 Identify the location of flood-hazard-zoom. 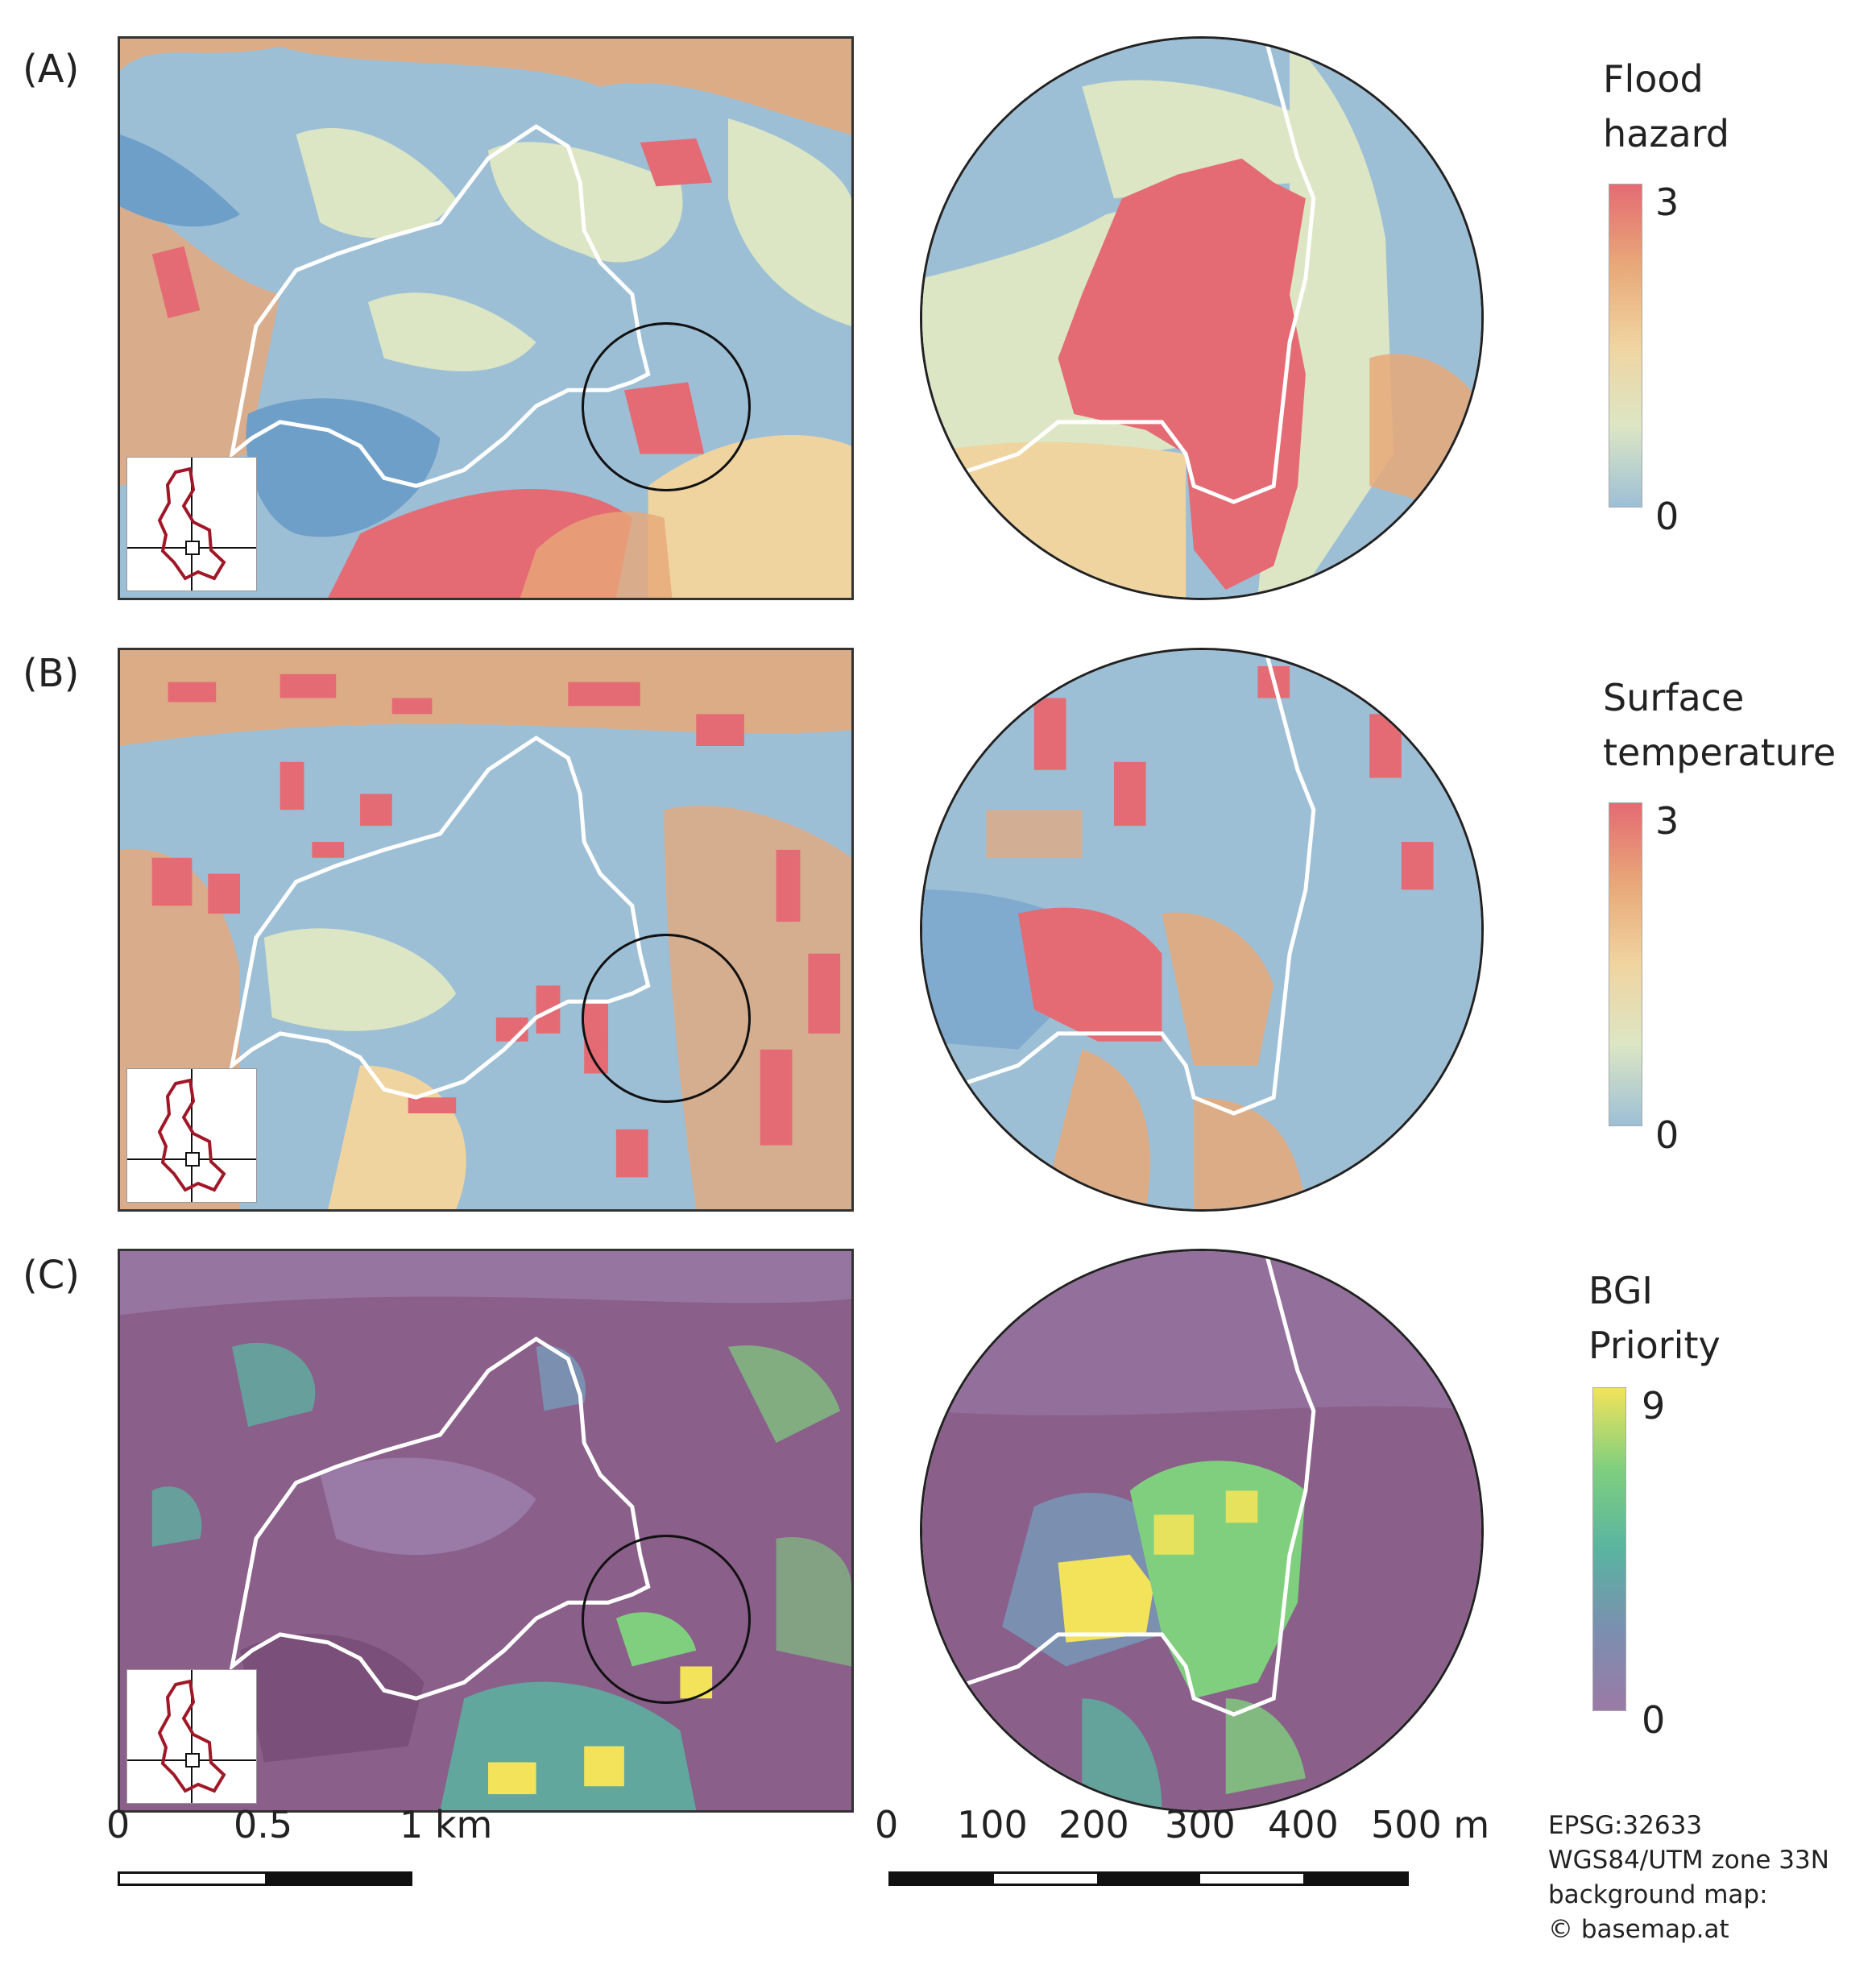
(1202, 318).